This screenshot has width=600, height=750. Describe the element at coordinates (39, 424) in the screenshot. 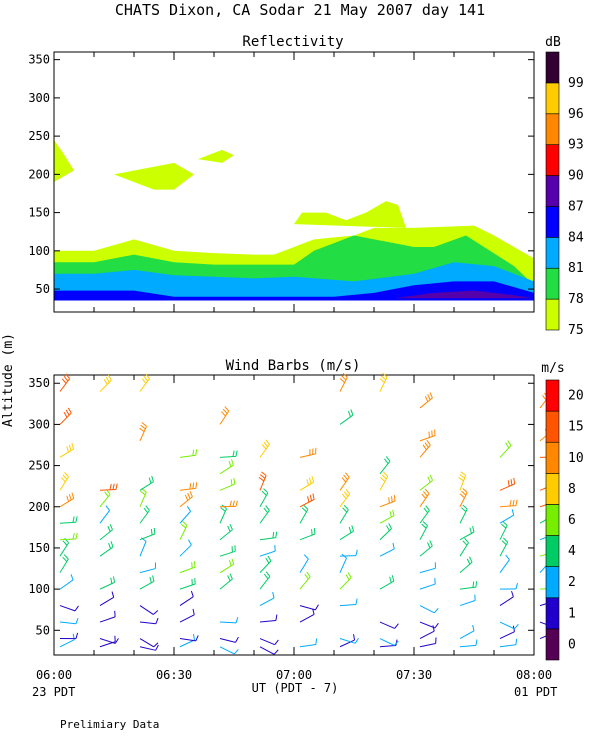

I see `wind-ytick-label-300: 300` at that location.